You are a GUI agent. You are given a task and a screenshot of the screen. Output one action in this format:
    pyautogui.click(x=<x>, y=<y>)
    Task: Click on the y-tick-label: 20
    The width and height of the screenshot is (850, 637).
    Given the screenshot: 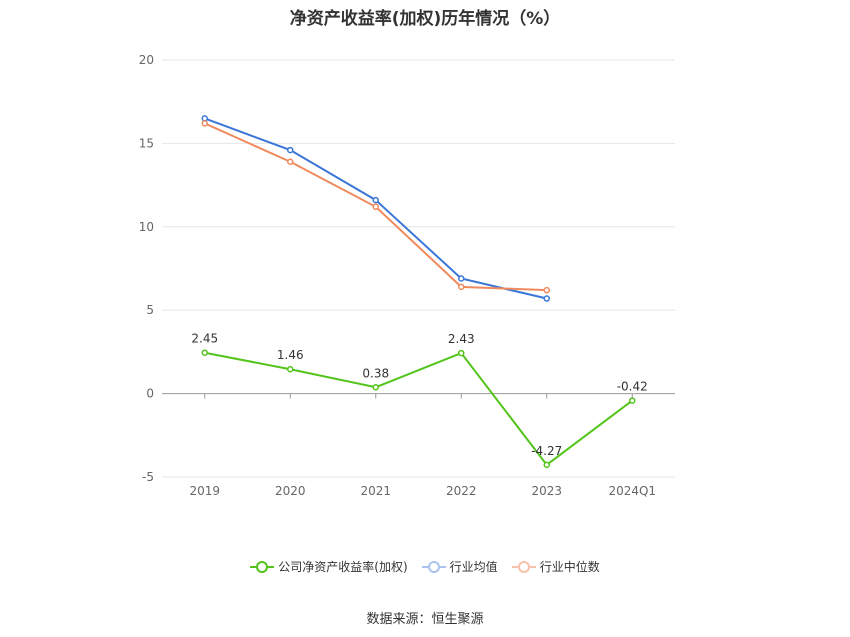 What is the action you would take?
    pyautogui.click(x=146, y=60)
    